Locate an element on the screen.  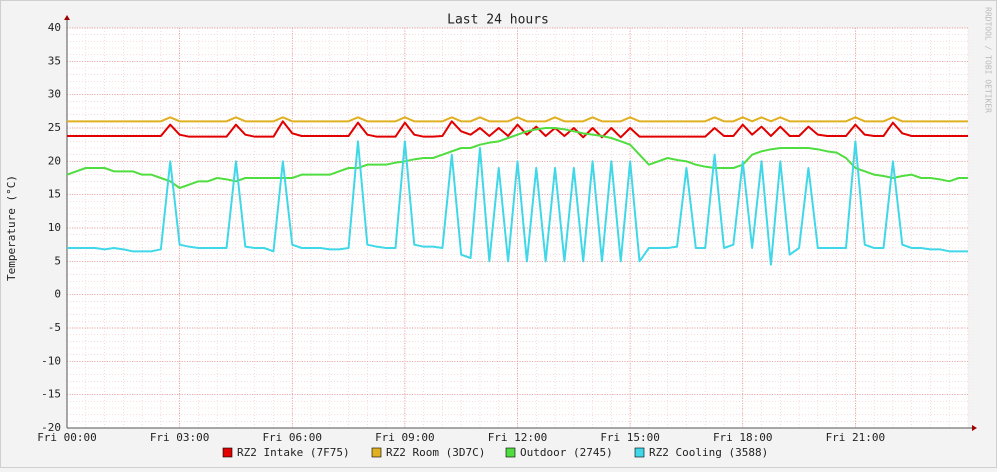
y-tick-label: -10 is located at coordinates (51, 360).